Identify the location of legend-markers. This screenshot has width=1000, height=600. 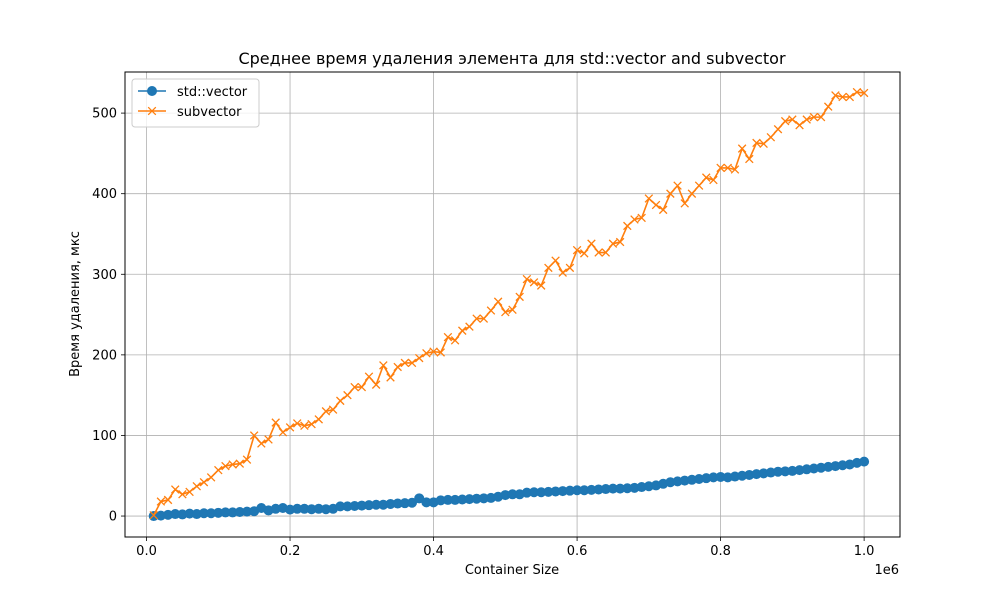
(152, 101).